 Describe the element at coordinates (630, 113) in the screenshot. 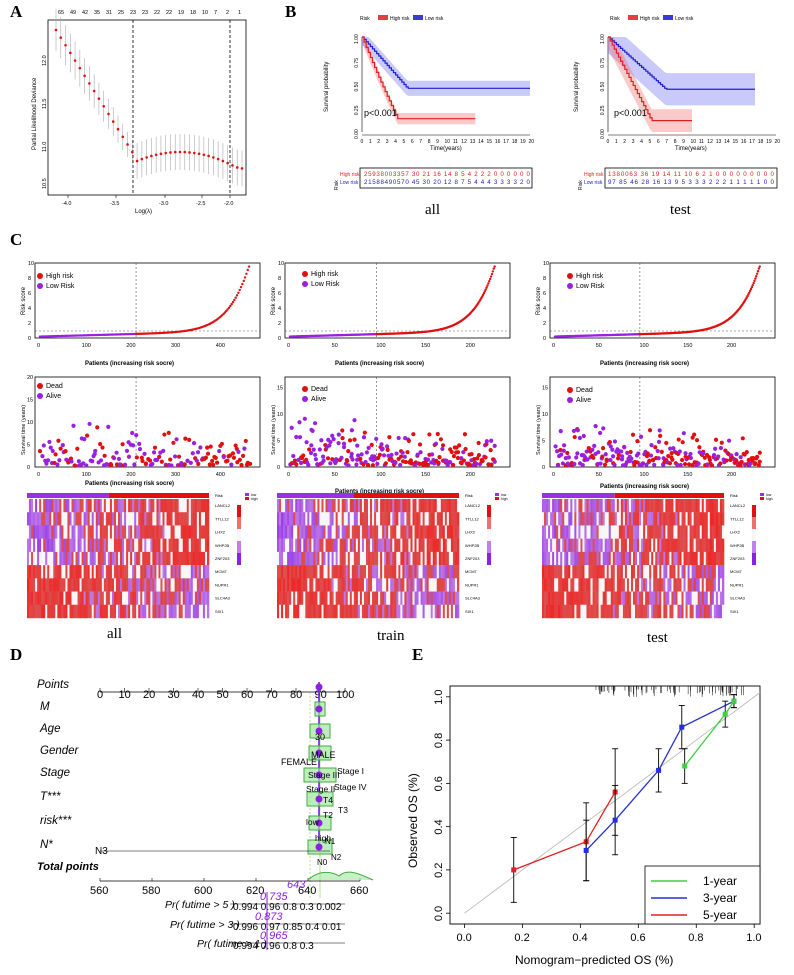

I see `pvalue: p<0.001` at that location.